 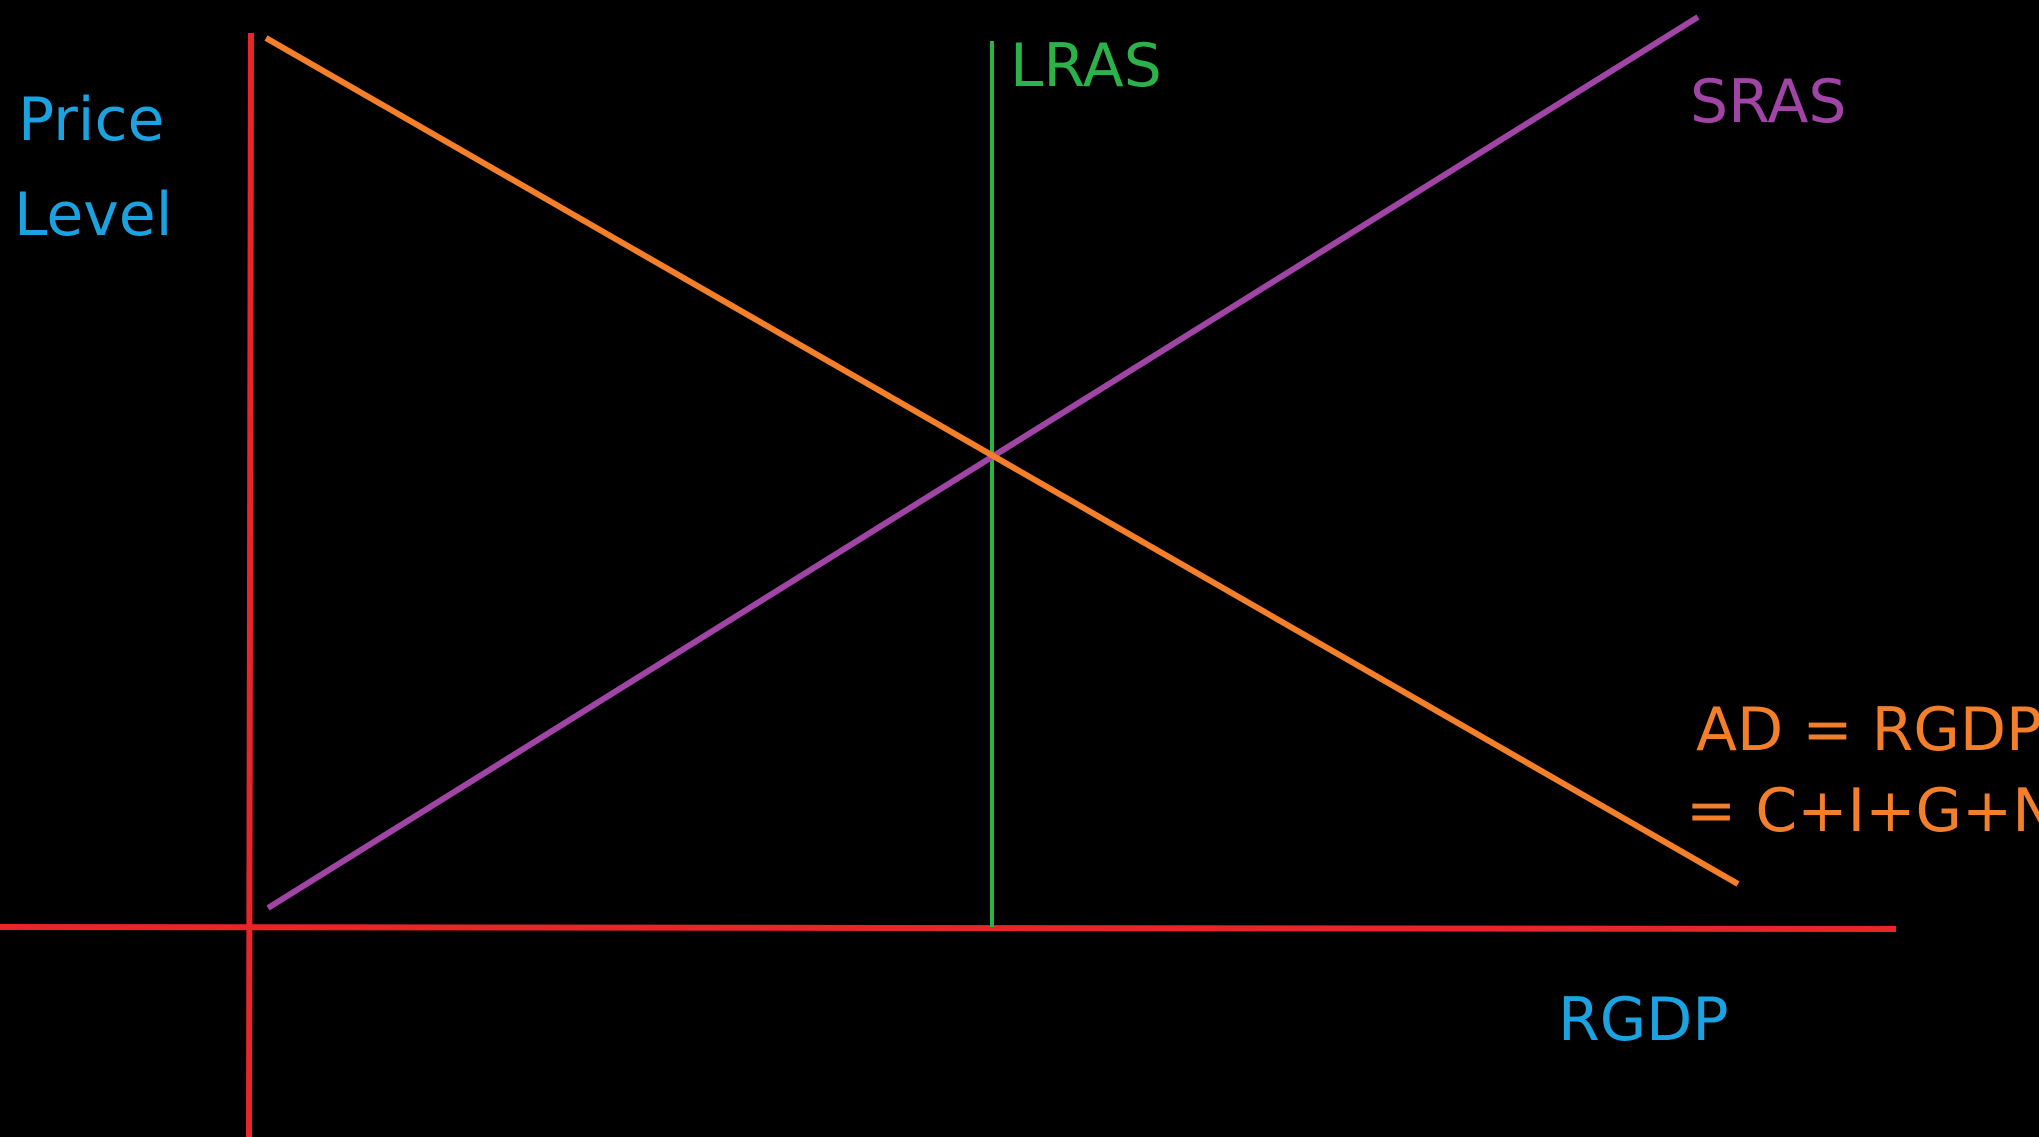 What do you see at coordinates (250, 584) in the screenshot?
I see `y-axis` at bounding box center [250, 584].